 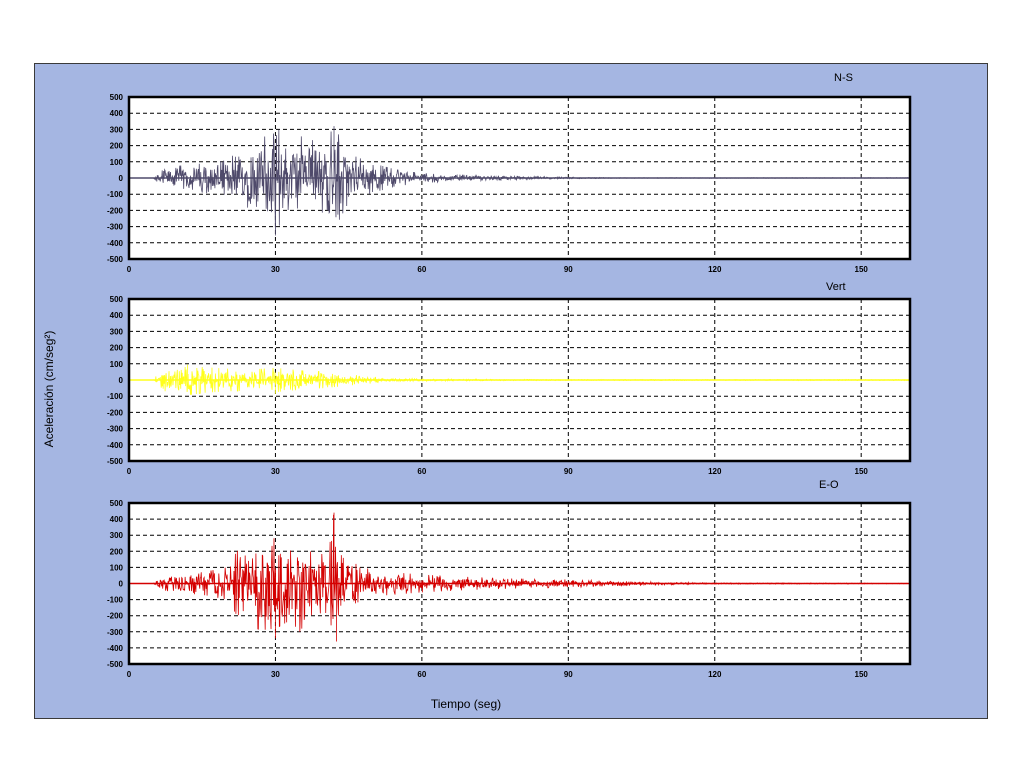 I want to click on chart-2-x-tick-label: 120, so click(x=715, y=471).